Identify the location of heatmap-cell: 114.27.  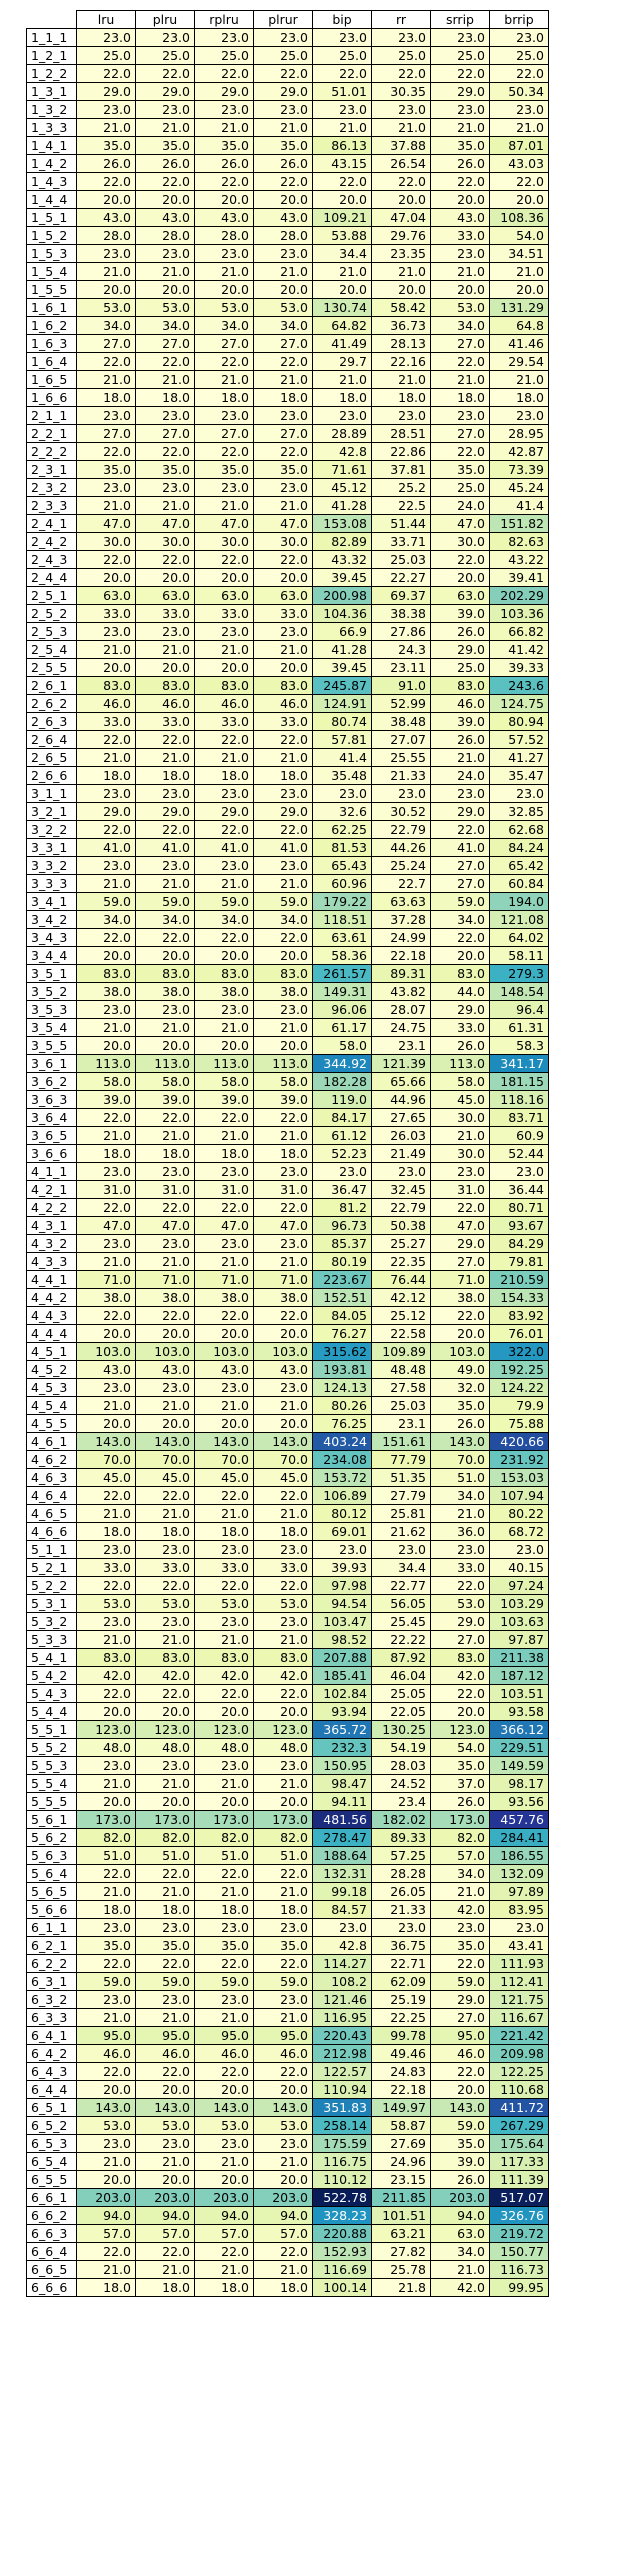
(342, 1963).